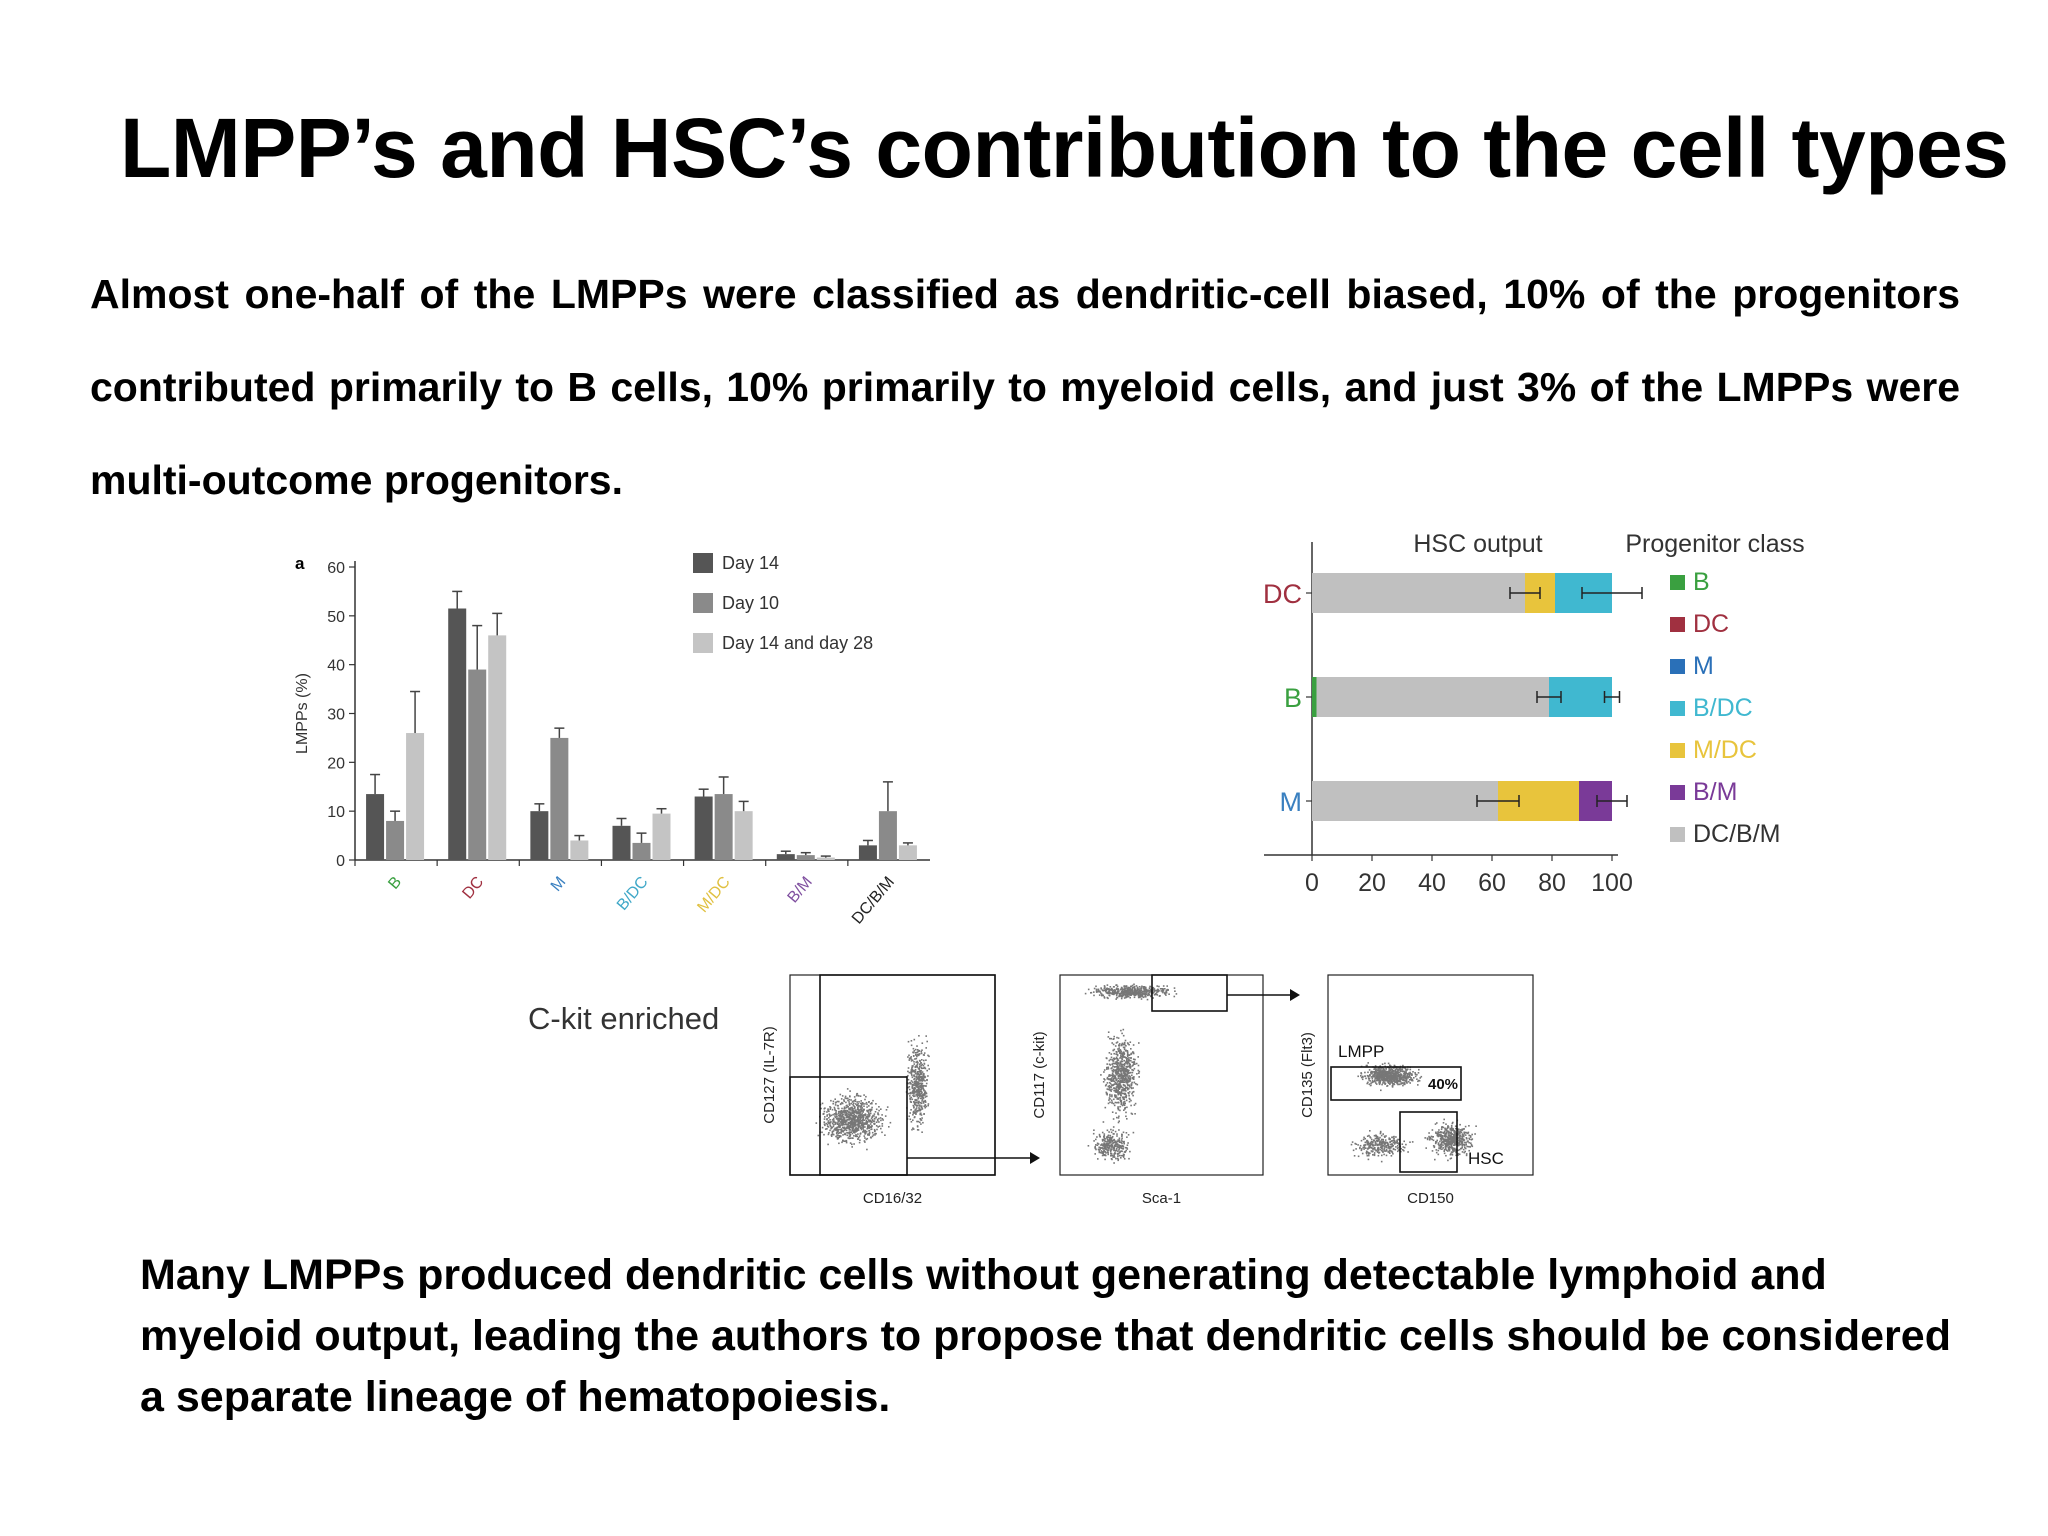 This screenshot has width=2048, height=1536. What do you see at coordinates (1428, 1142) in the screenshot?
I see `hsc-gate-box` at bounding box center [1428, 1142].